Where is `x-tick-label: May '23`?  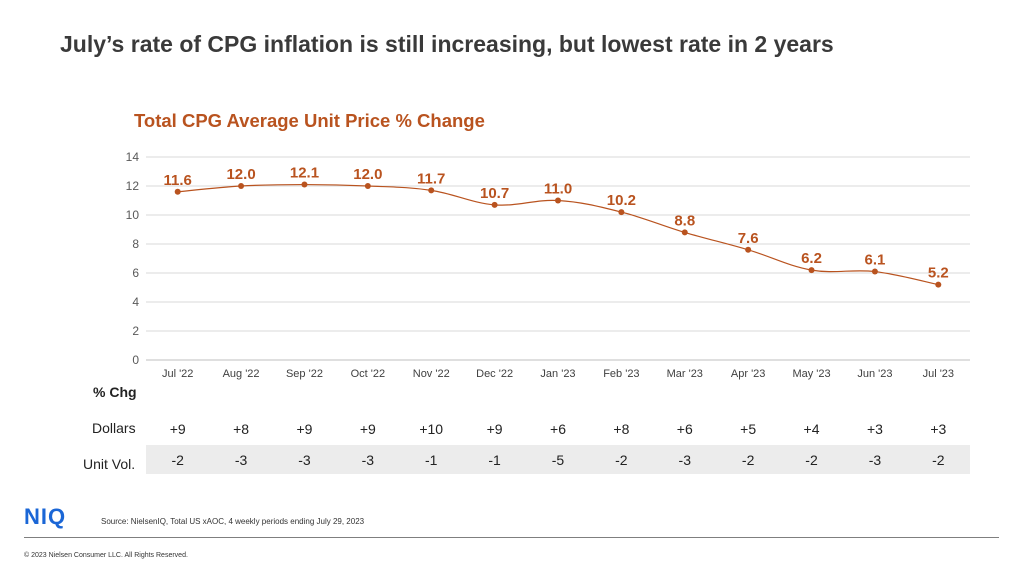 x-tick-label: May '23 is located at coordinates (811, 374).